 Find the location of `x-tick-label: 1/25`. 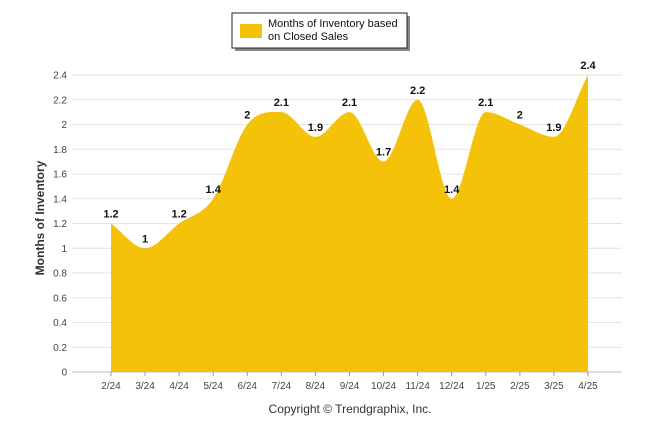

x-tick-label: 1/25 is located at coordinates (486, 386).